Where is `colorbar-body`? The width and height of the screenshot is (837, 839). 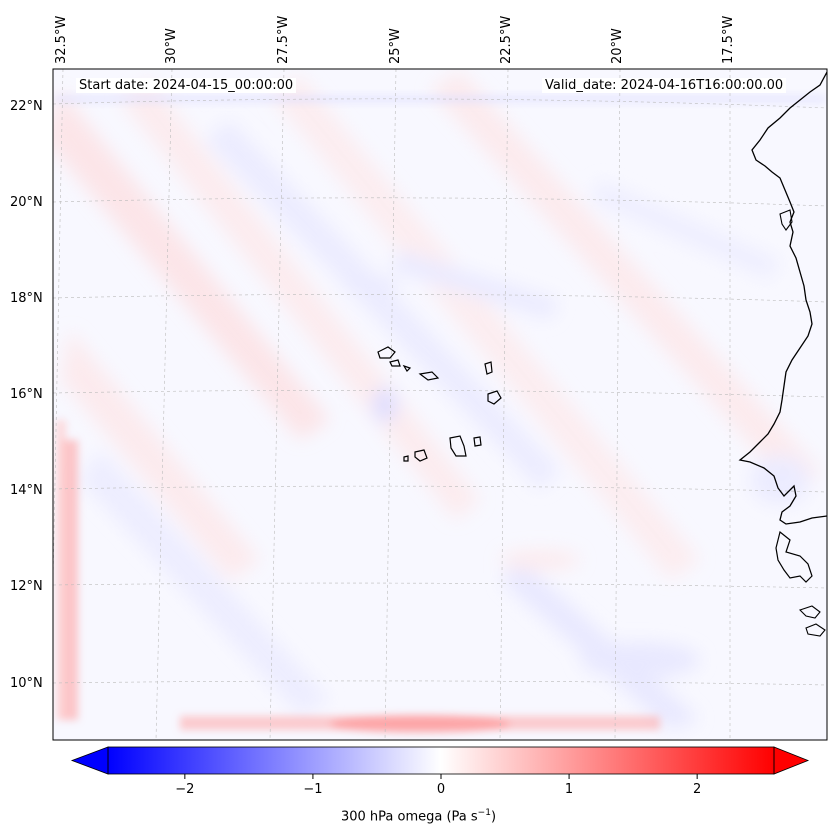
colorbar-body is located at coordinates (441, 760).